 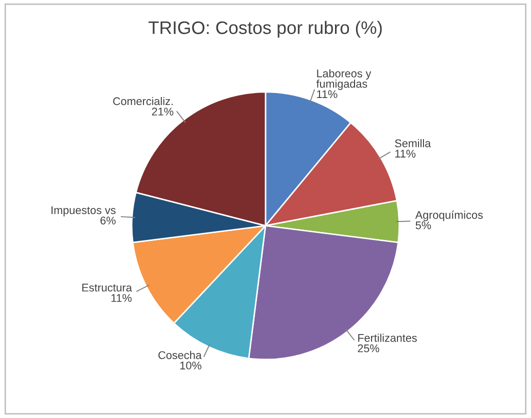 I want to click on slice-label: Agroquímicos, so click(x=449, y=216).